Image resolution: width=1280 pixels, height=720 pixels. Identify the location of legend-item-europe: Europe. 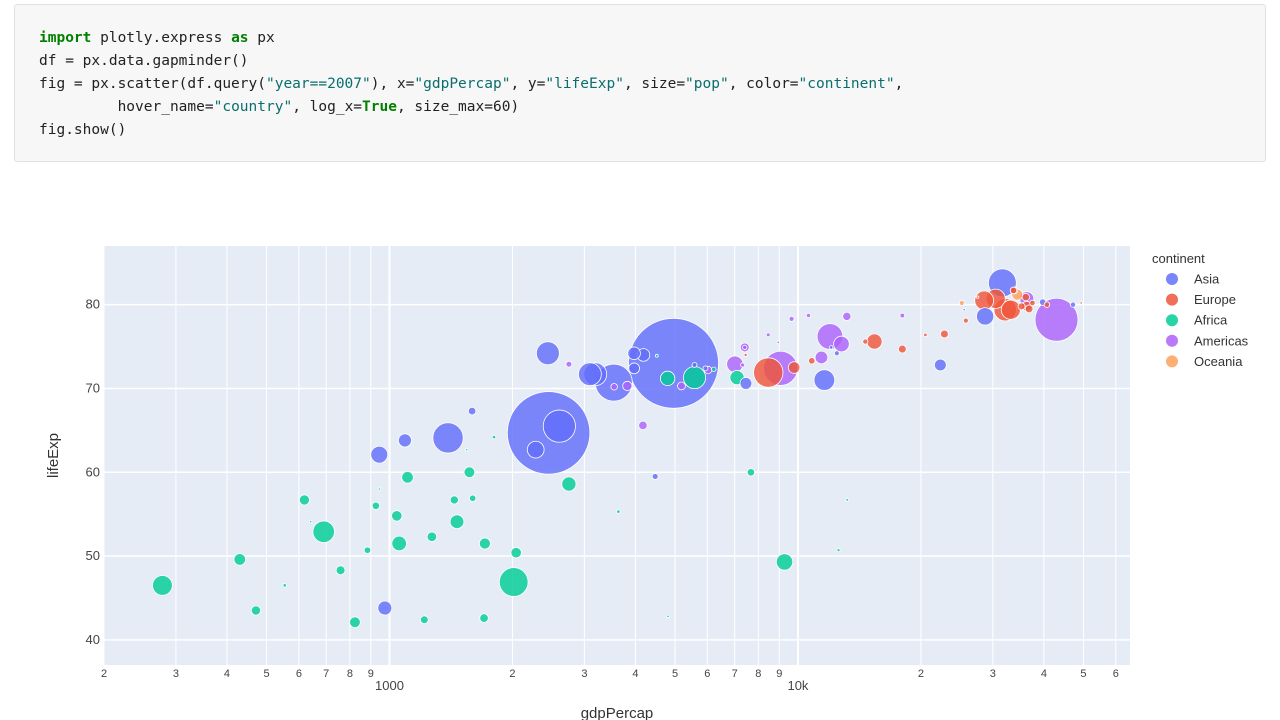
(1201, 299).